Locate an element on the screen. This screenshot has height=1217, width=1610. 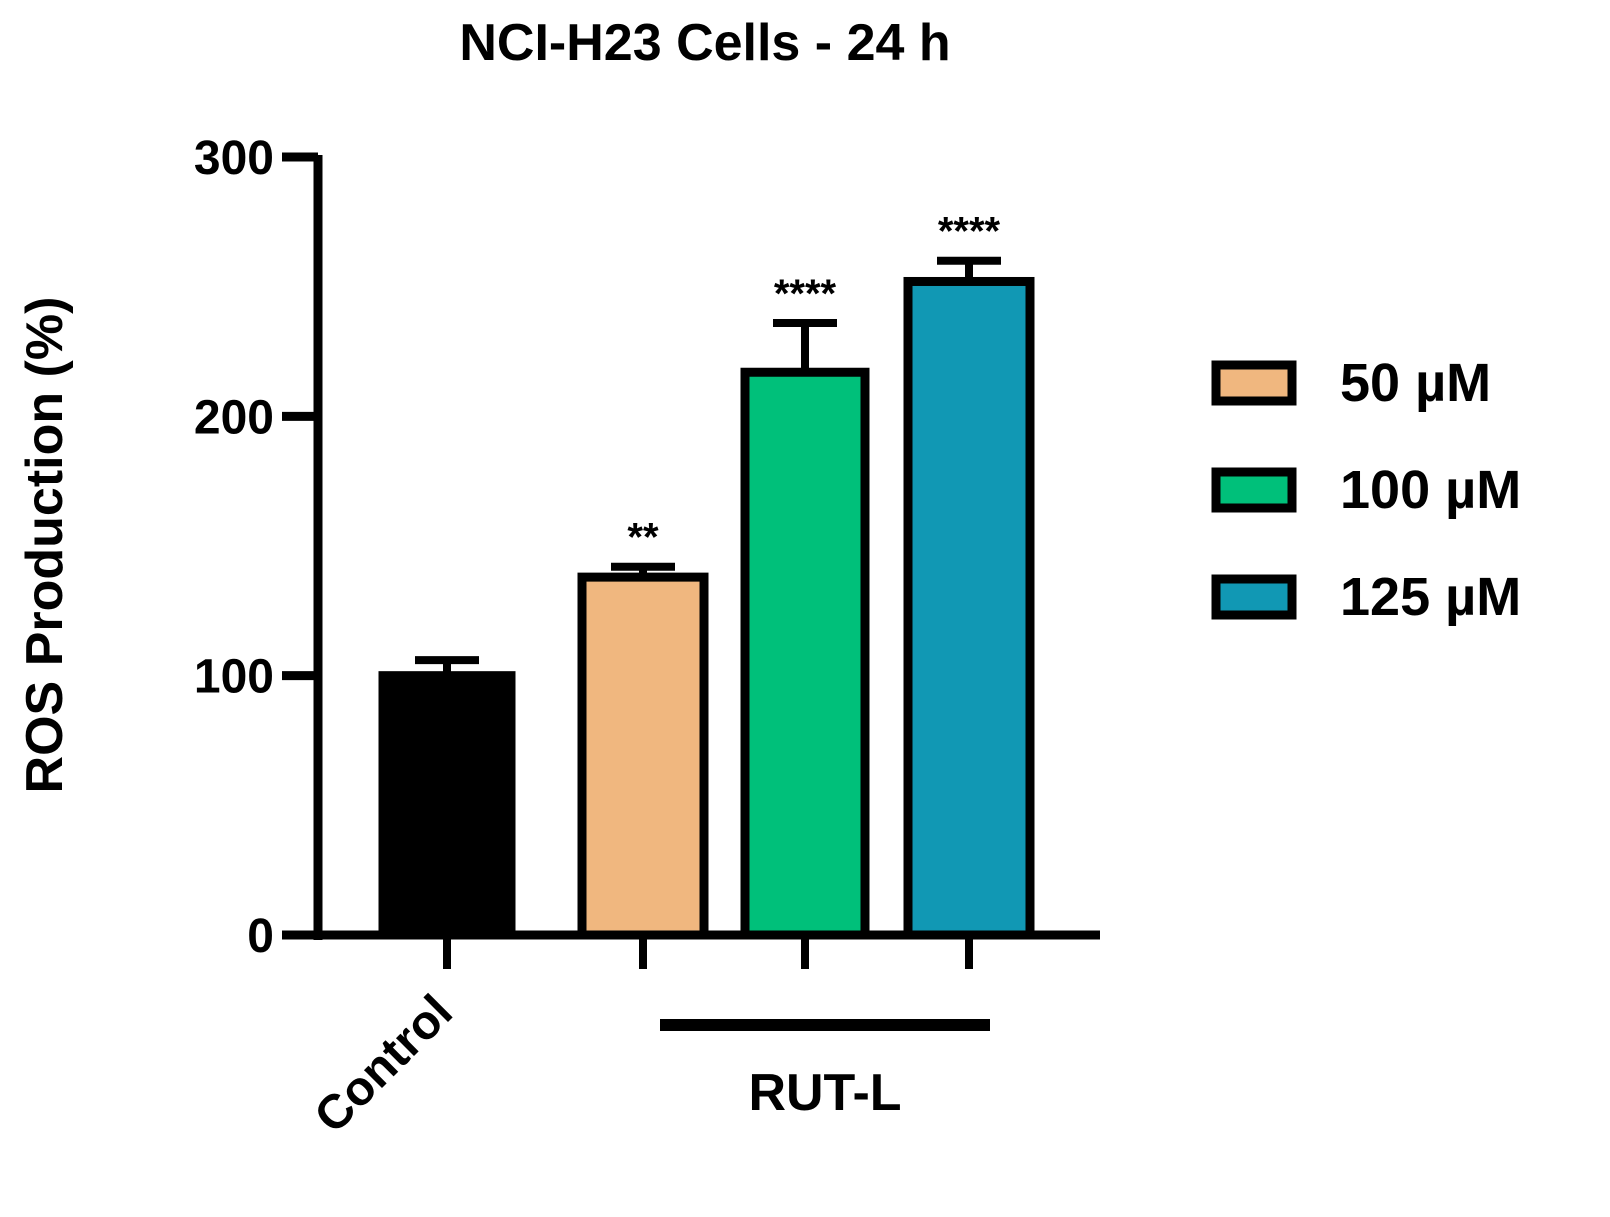
y-tick-label: 300 is located at coordinates (234, 158).